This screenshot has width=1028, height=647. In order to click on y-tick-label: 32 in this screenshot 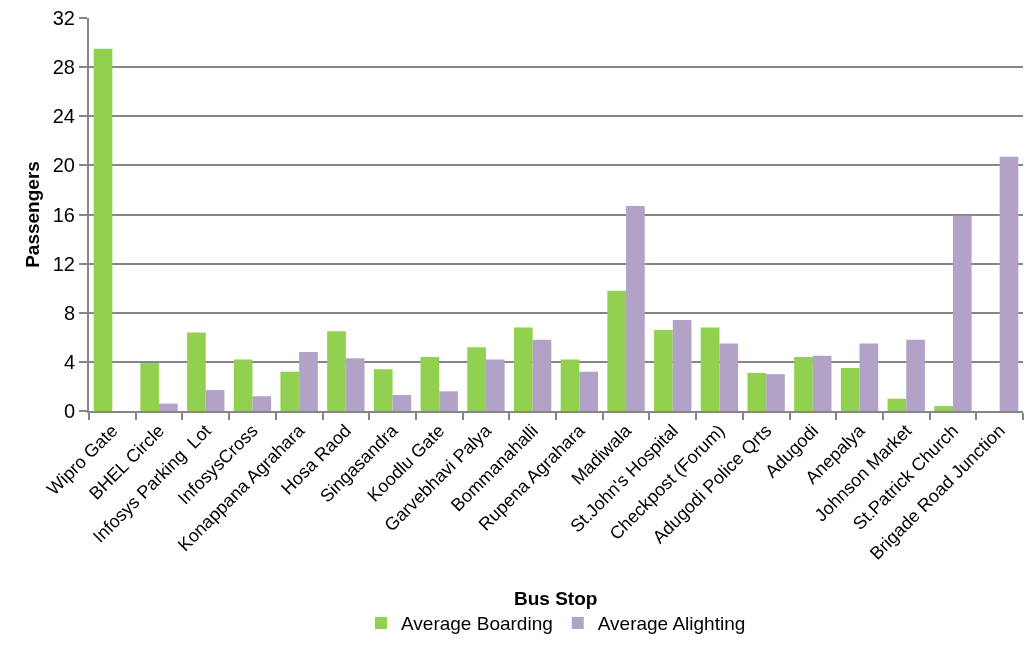, I will do `click(63, 18)`.